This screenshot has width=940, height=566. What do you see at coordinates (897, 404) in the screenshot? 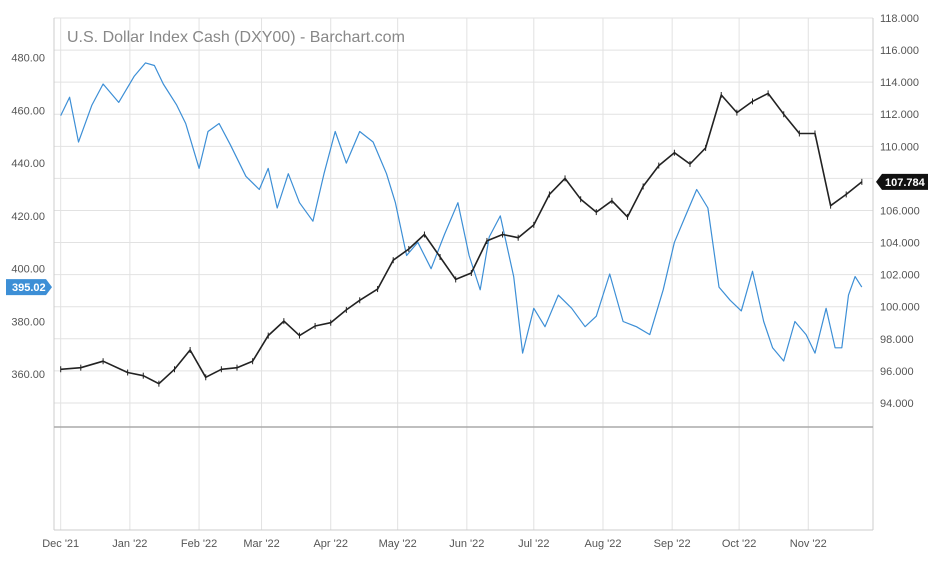
I see `right-tick-label: 94.000` at bounding box center [897, 404].